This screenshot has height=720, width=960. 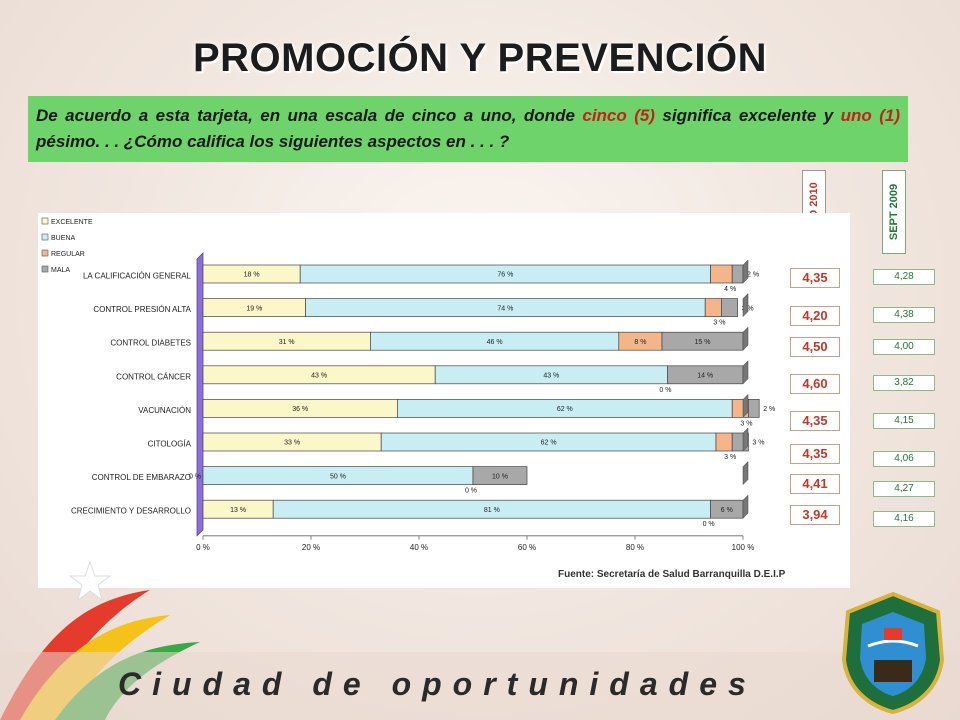 What do you see at coordinates (63, 238) in the screenshot?
I see `legend-label: BUENA` at bounding box center [63, 238].